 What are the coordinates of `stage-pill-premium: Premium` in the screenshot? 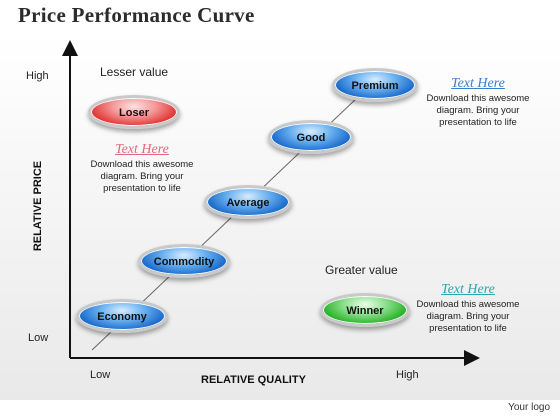 It's located at (375, 85).